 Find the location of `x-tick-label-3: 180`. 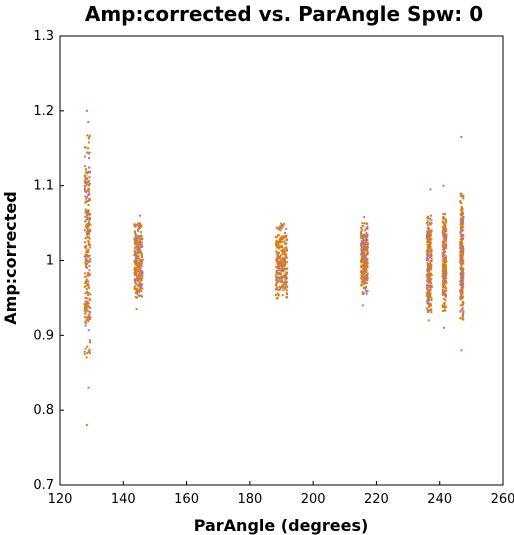

x-tick-label-3: 180 is located at coordinates (249, 499).